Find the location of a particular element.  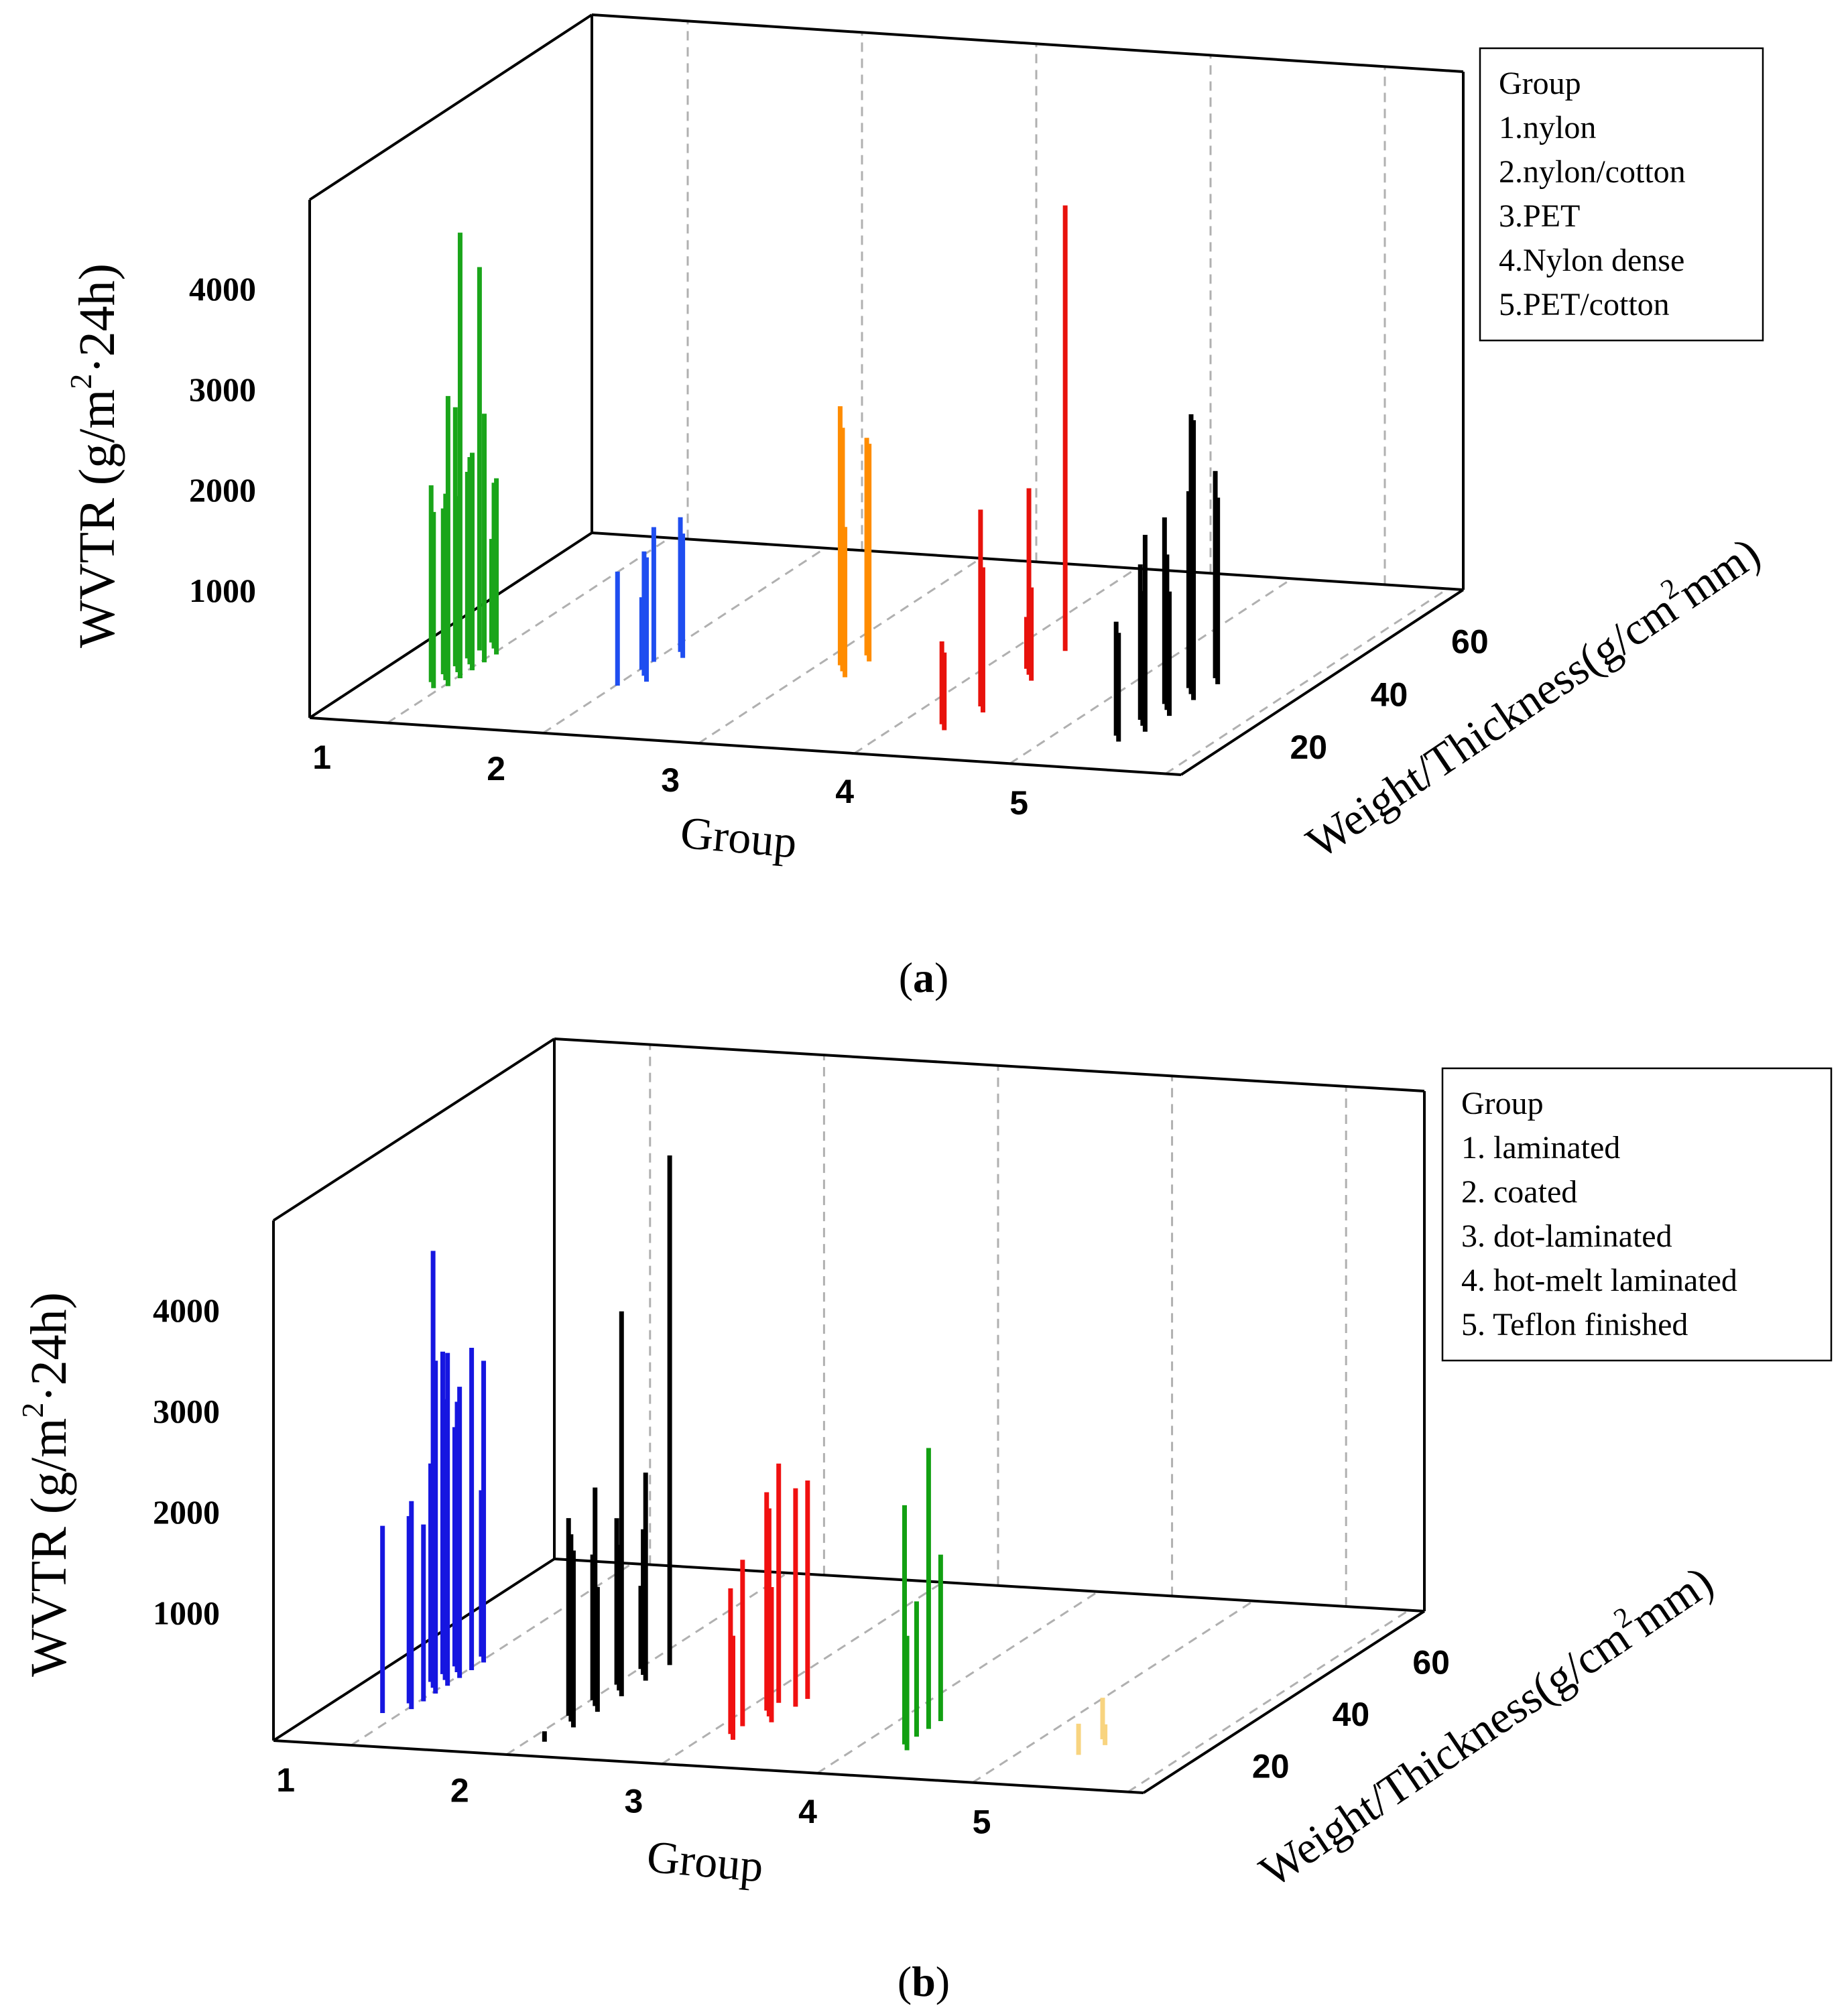

legend-entry: 3.PET is located at coordinates (1539, 216).